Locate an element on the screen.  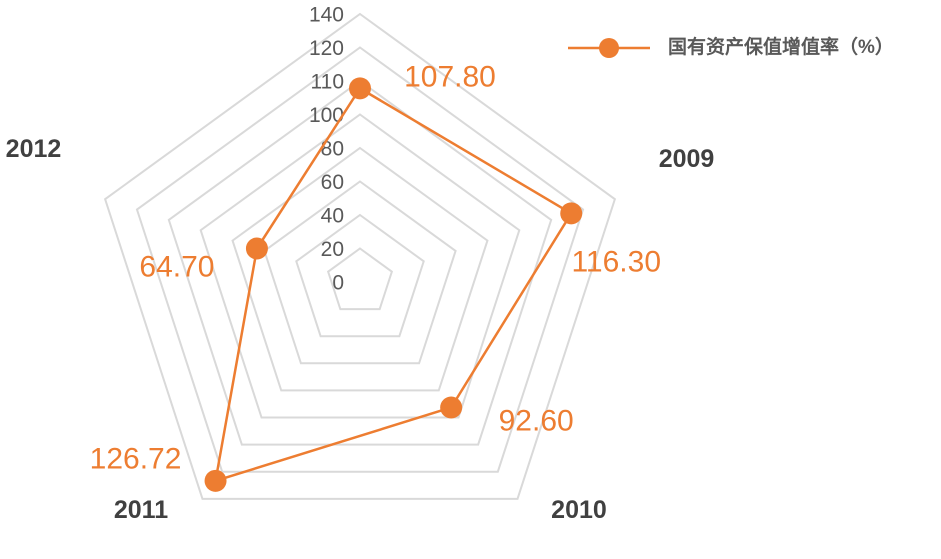
r-tick-label: 140 is located at coordinates (326, 15).